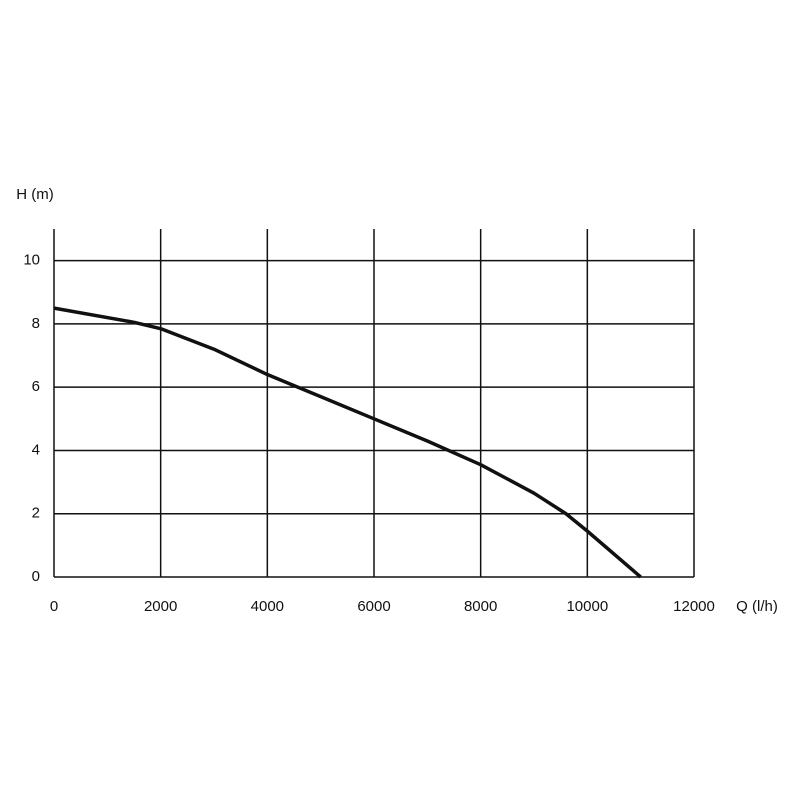 Image resolution: width=800 pixels, height=805 pixels. I want to click on x-axis-label: Q (l/h), so click(757, 606).